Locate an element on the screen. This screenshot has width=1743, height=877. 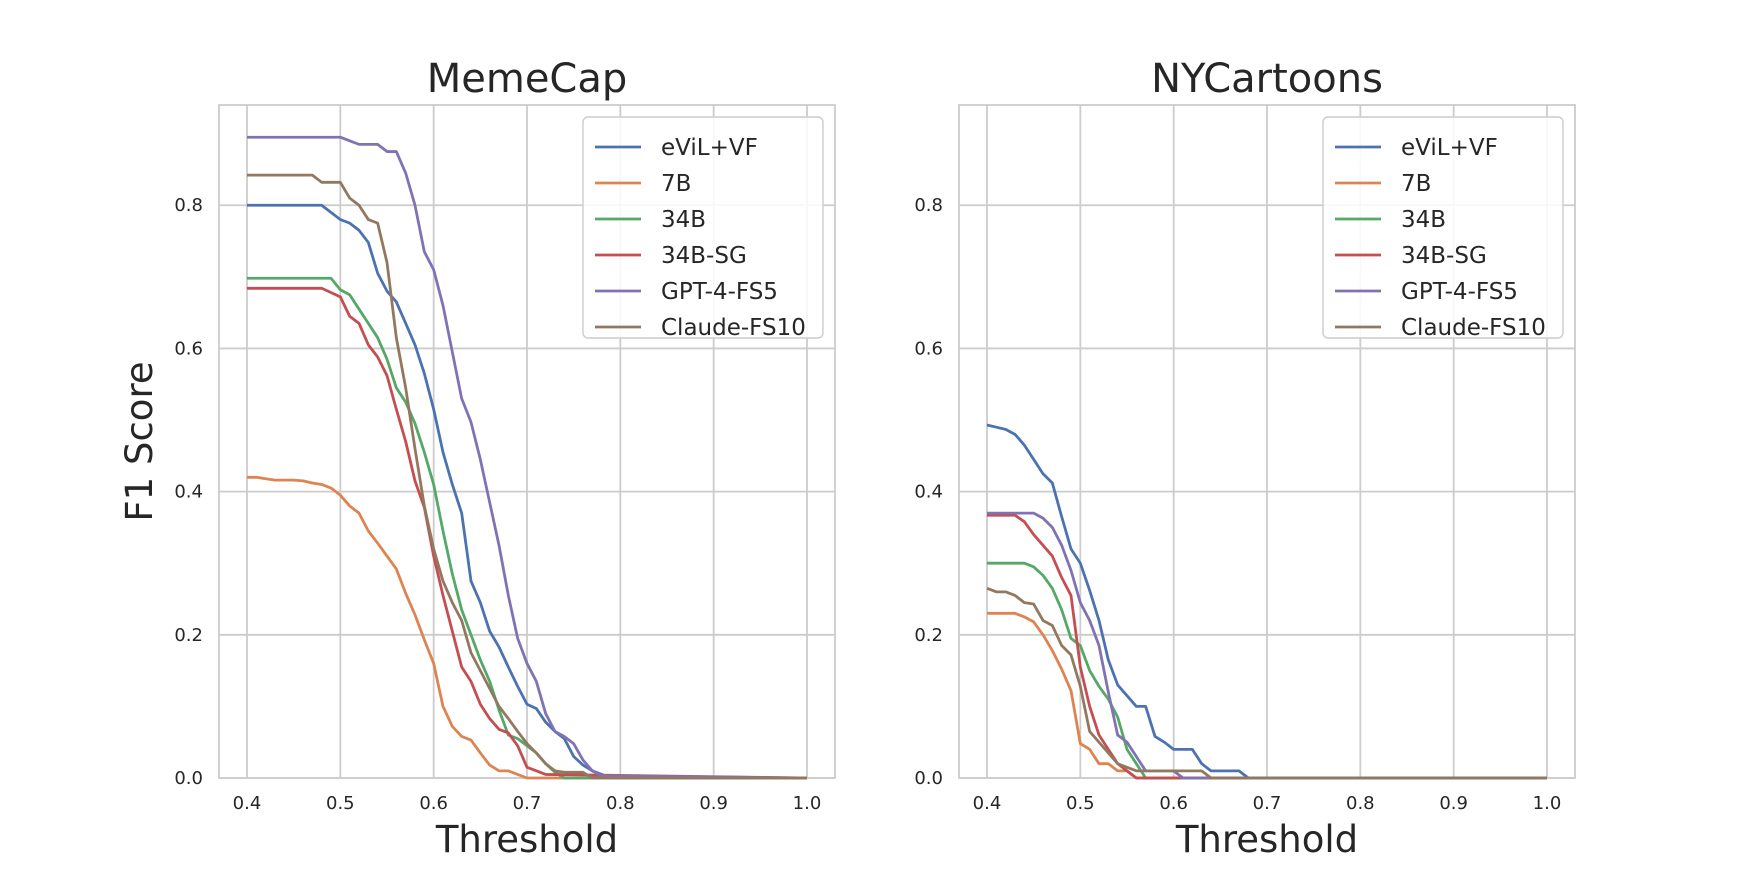
chart-title: MemeCap is located at coordinates (527, 79).